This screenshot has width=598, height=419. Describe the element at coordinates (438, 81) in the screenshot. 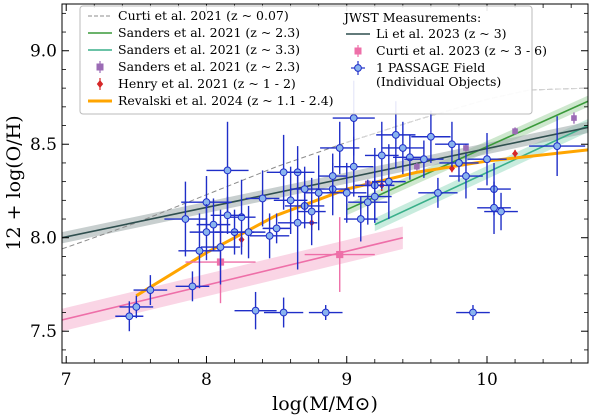

I see `legend-entry-9: (Individual Objects)` at that location.